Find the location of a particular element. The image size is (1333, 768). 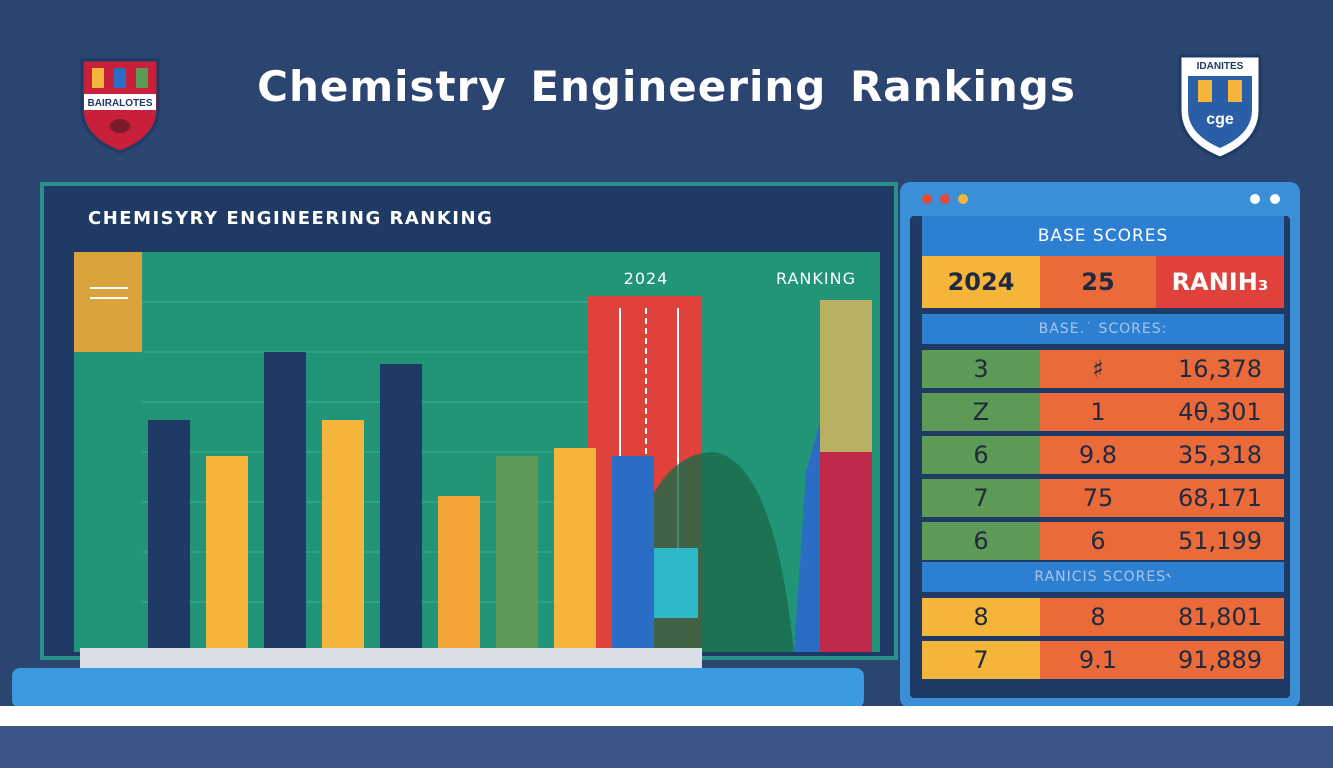

chart-column-label-2024: 2024 is located at coordinates (646, 278).